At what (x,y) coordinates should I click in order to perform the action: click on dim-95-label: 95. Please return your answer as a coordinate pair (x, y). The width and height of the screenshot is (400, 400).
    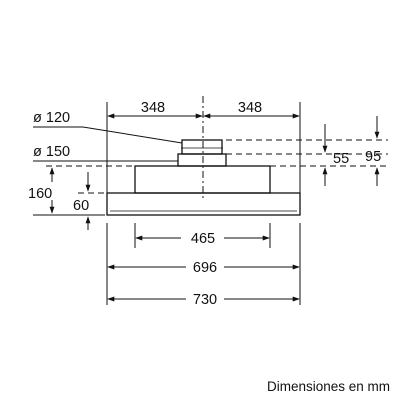
    Looking at the image, I should click on (373, 157).